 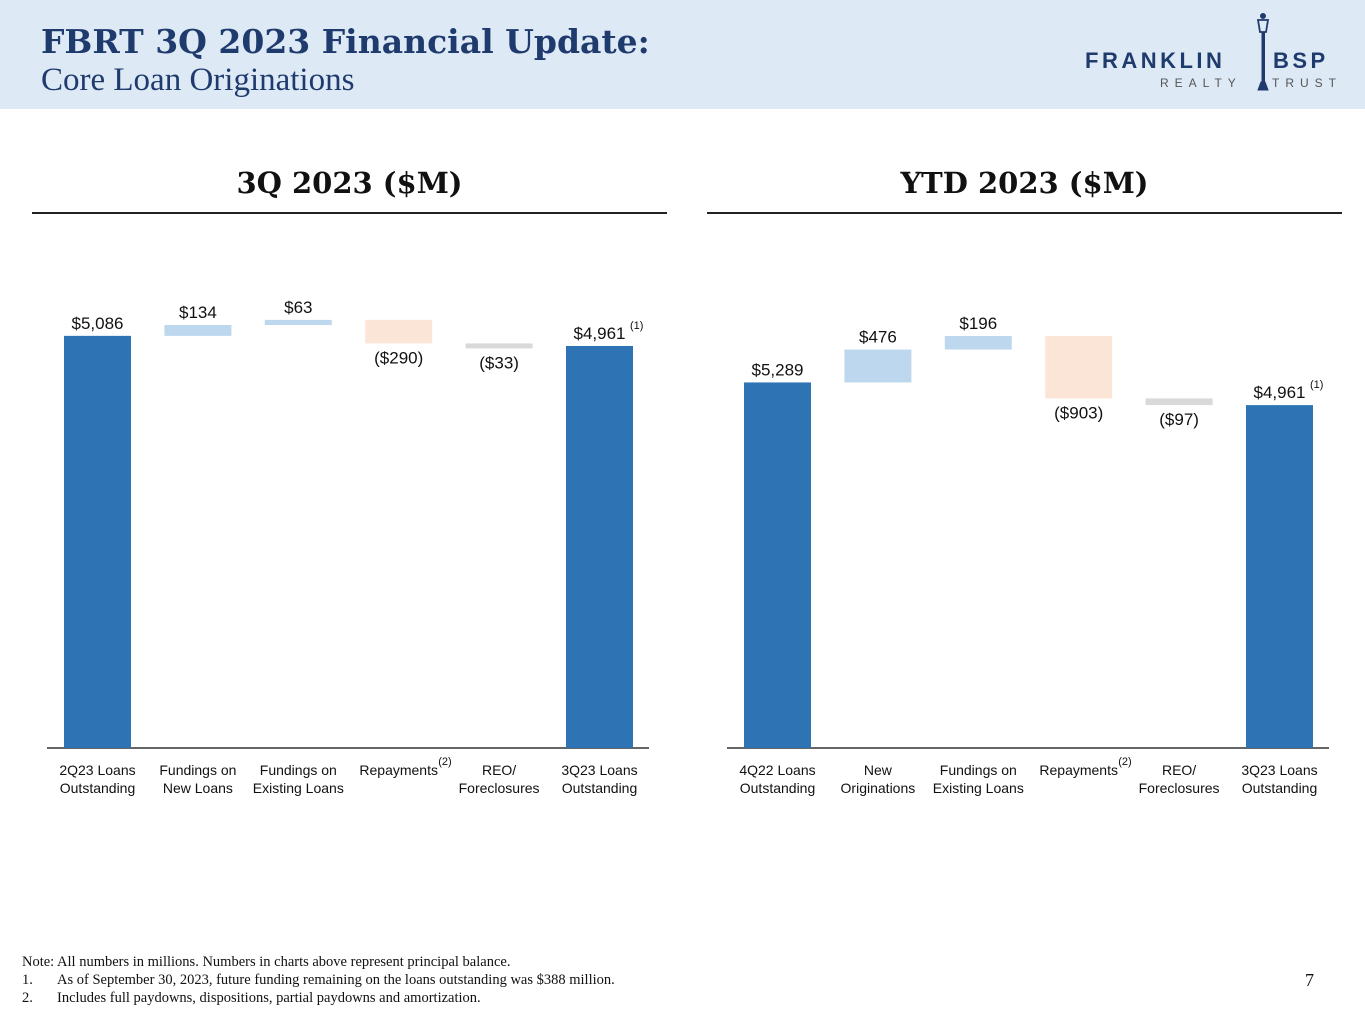 I want to click on chart-title-3q: 3Q 2023 ($M), so click(x=349, y=183).